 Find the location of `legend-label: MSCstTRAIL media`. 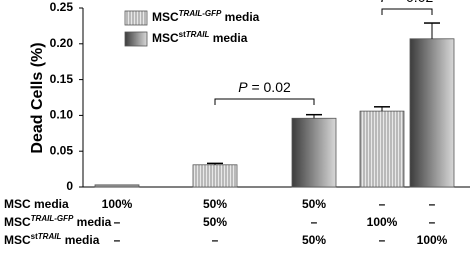

legend-label: MSCstTRAIL media is located at coordinates (200, 37).